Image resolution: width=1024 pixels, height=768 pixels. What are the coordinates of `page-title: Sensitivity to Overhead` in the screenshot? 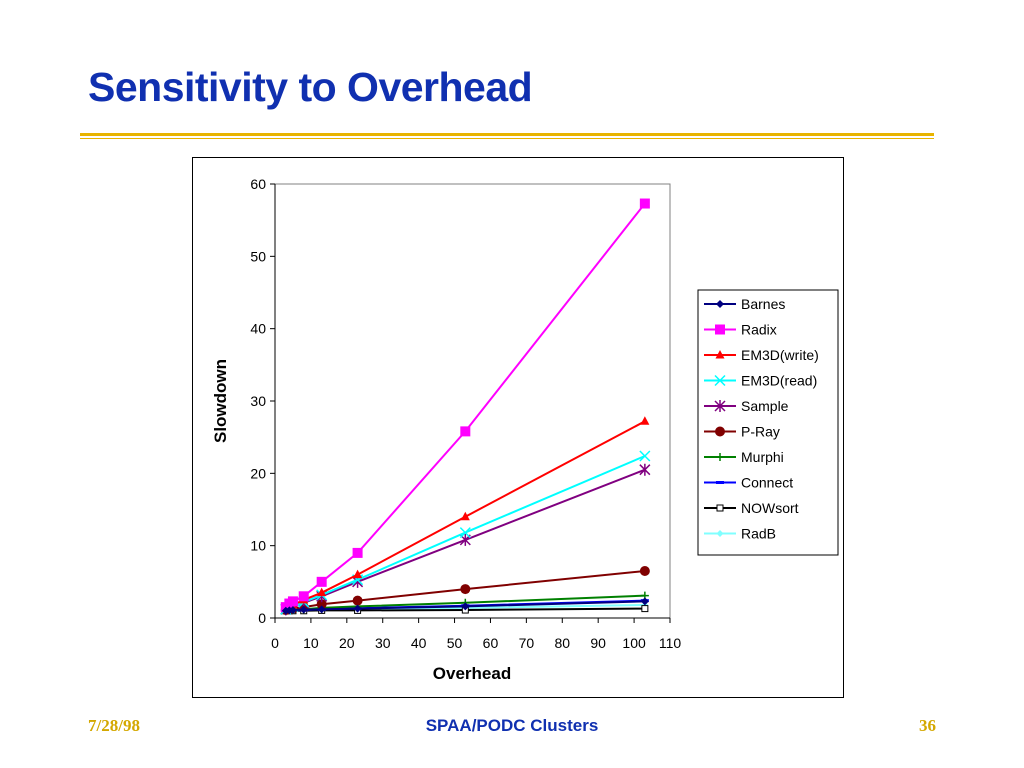 It's located at (310, 87).